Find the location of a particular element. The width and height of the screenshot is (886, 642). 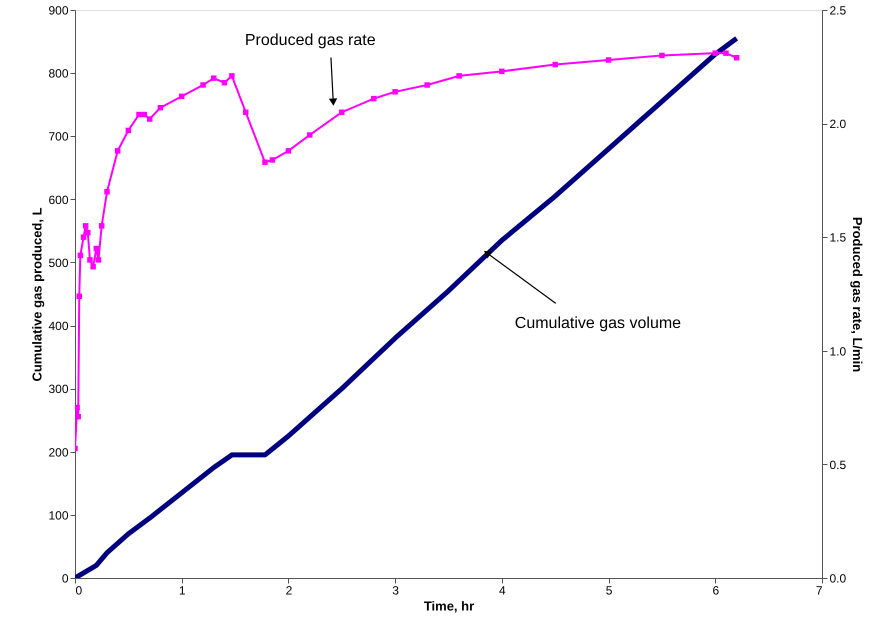

annotation: Cumulative gas volume is located at coordinates (598, 323).